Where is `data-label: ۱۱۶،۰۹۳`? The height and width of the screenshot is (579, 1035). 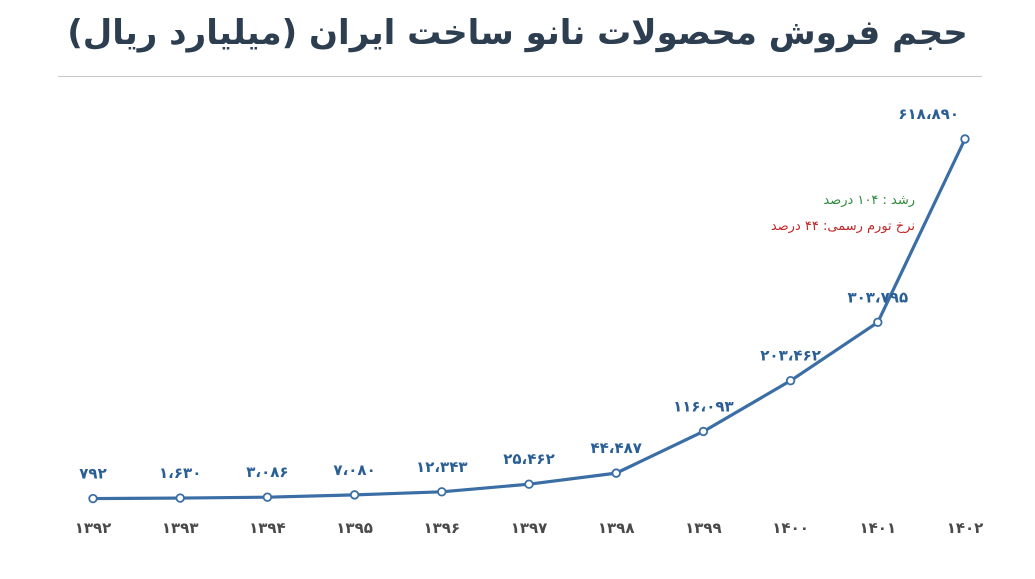
data-label: ۱۱۶،۰۹۳ is located at coordinates (703, 406).